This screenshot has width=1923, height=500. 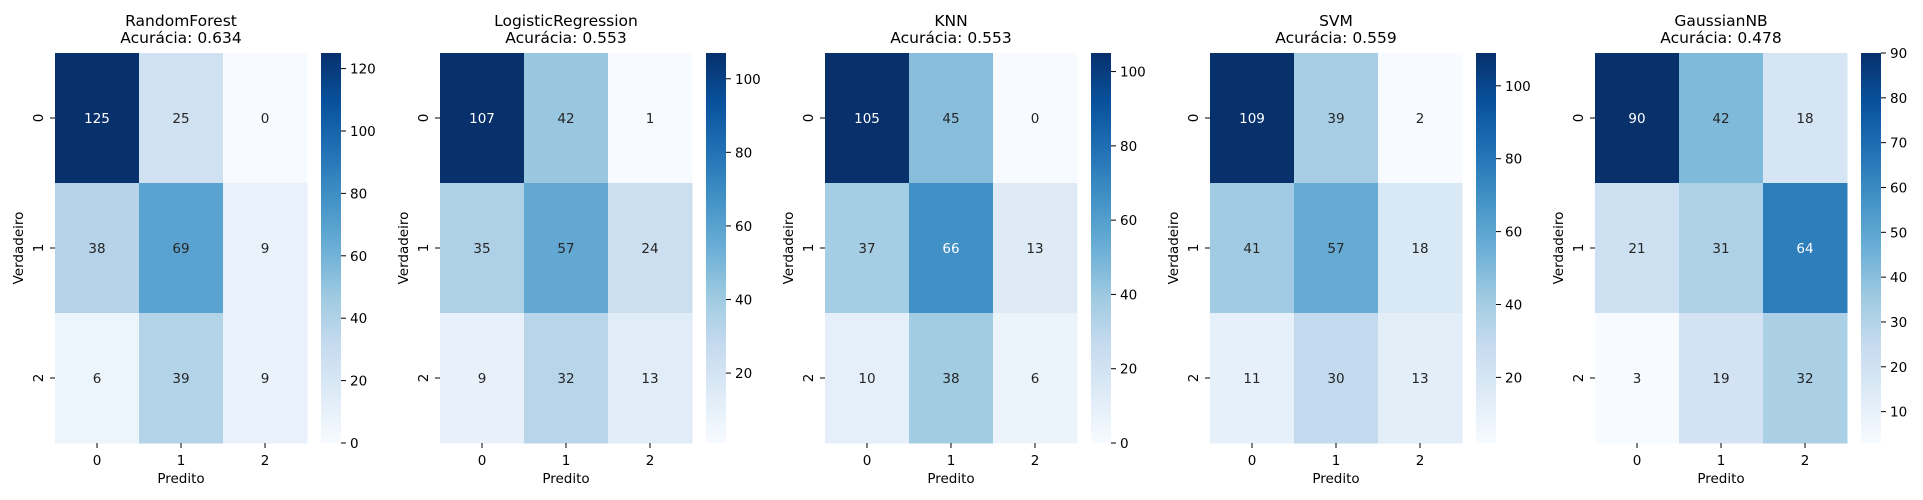 I want to click on cell-value-label: 6, so click(x=1035, y=379).